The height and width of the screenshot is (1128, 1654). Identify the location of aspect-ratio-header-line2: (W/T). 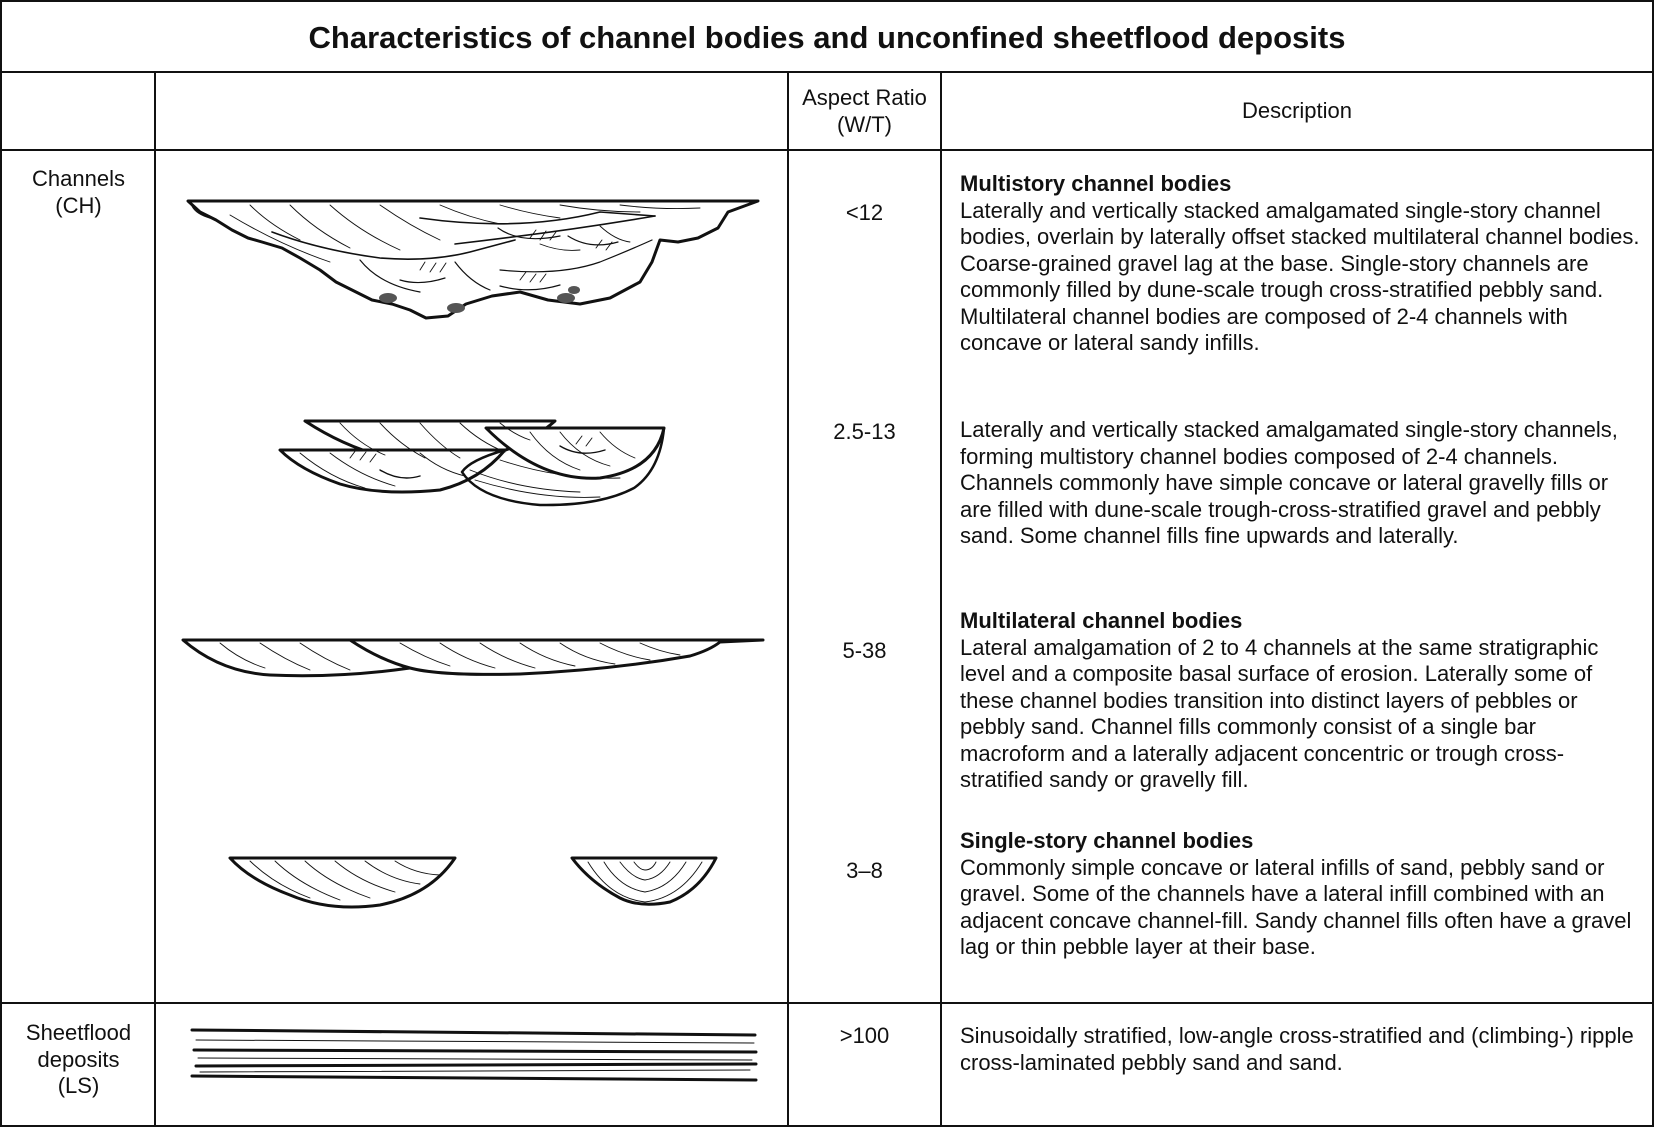
(864, 124).